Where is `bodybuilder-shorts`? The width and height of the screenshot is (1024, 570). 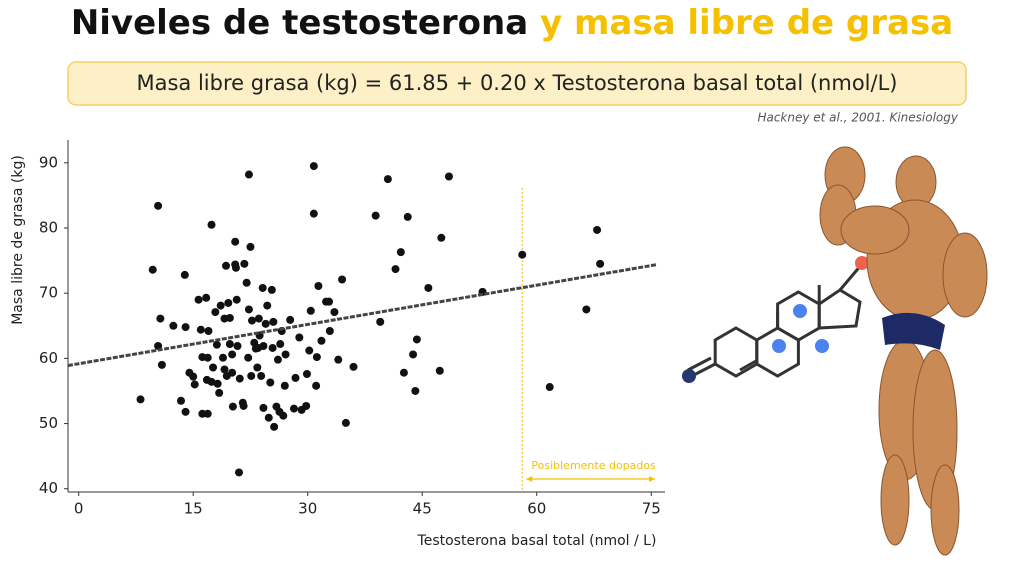
bodybuilder-shorts is located at coordinates (913, 331).